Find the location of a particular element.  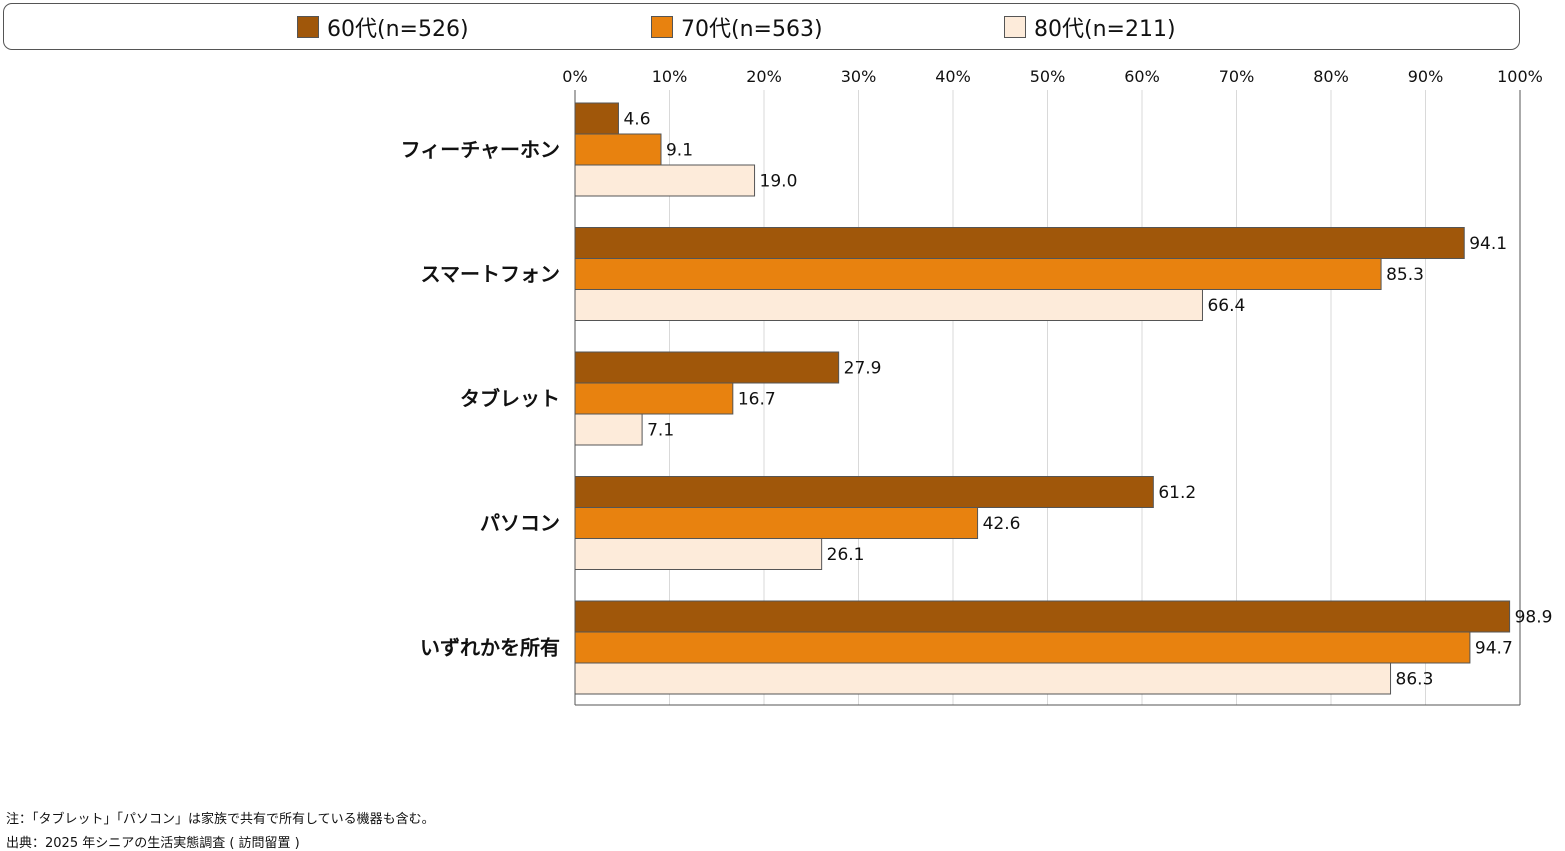

category-label: タブレット is located at coordinates (510, 399).